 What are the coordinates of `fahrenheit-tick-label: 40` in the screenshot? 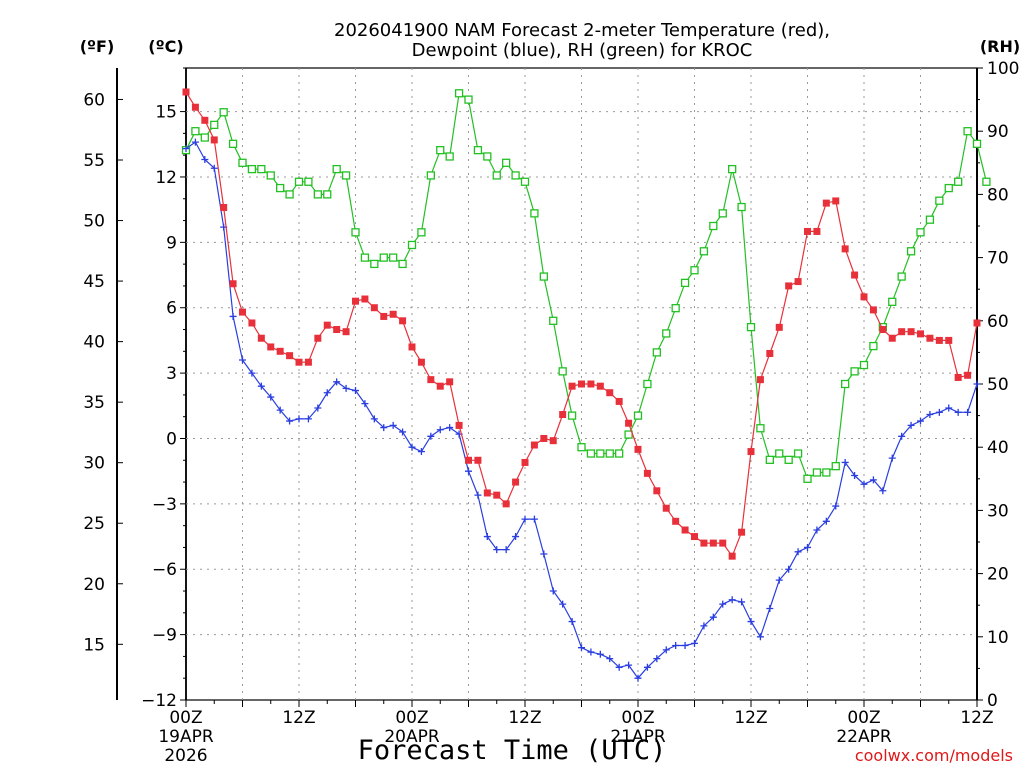 It's located at (94, 343).